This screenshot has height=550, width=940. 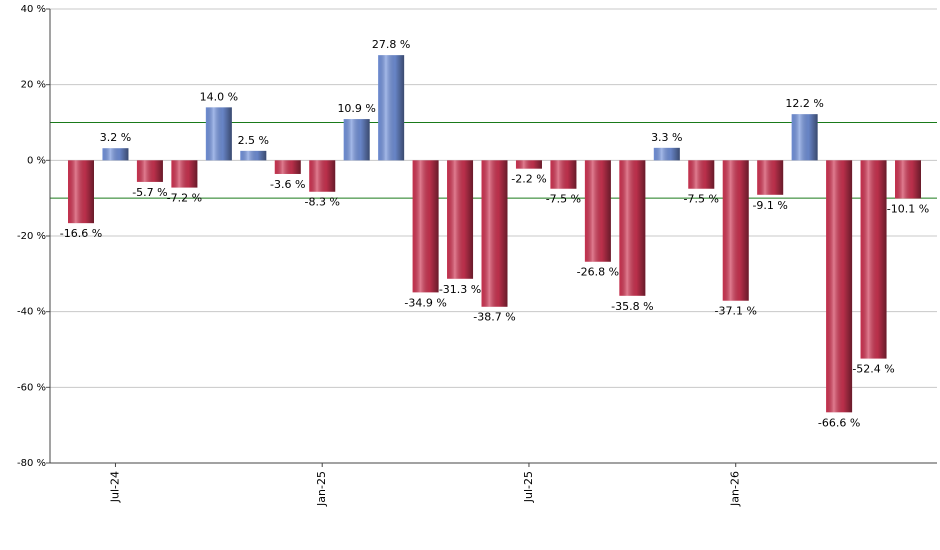 What do you see at coordinates (908, 209) in the screenshot?
I see `value-label: -10.1 %` at bounding box center [908, 209].